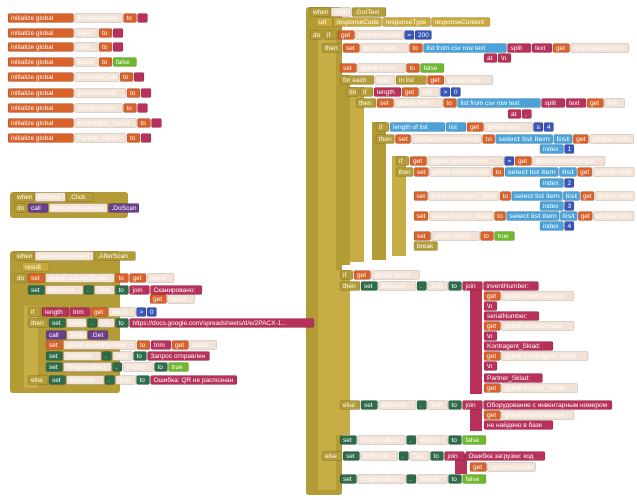  I want to click on block-label: at, so click(514, 114).